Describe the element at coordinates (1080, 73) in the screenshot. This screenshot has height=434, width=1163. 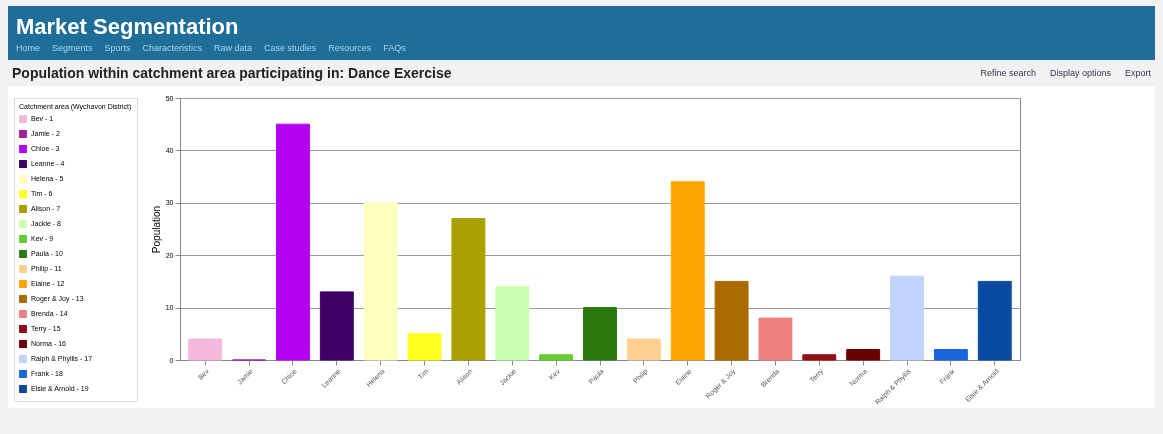
I see `text: Display options` at that location.